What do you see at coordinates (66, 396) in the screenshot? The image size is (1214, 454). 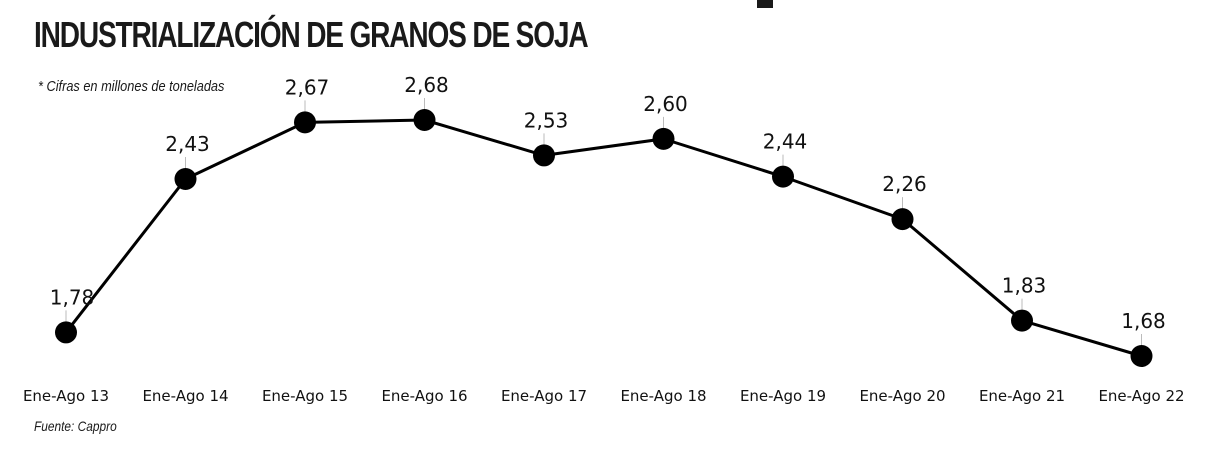 I see `x-tick-label: Ene-Ago 13` at bounding box center [66, 396].